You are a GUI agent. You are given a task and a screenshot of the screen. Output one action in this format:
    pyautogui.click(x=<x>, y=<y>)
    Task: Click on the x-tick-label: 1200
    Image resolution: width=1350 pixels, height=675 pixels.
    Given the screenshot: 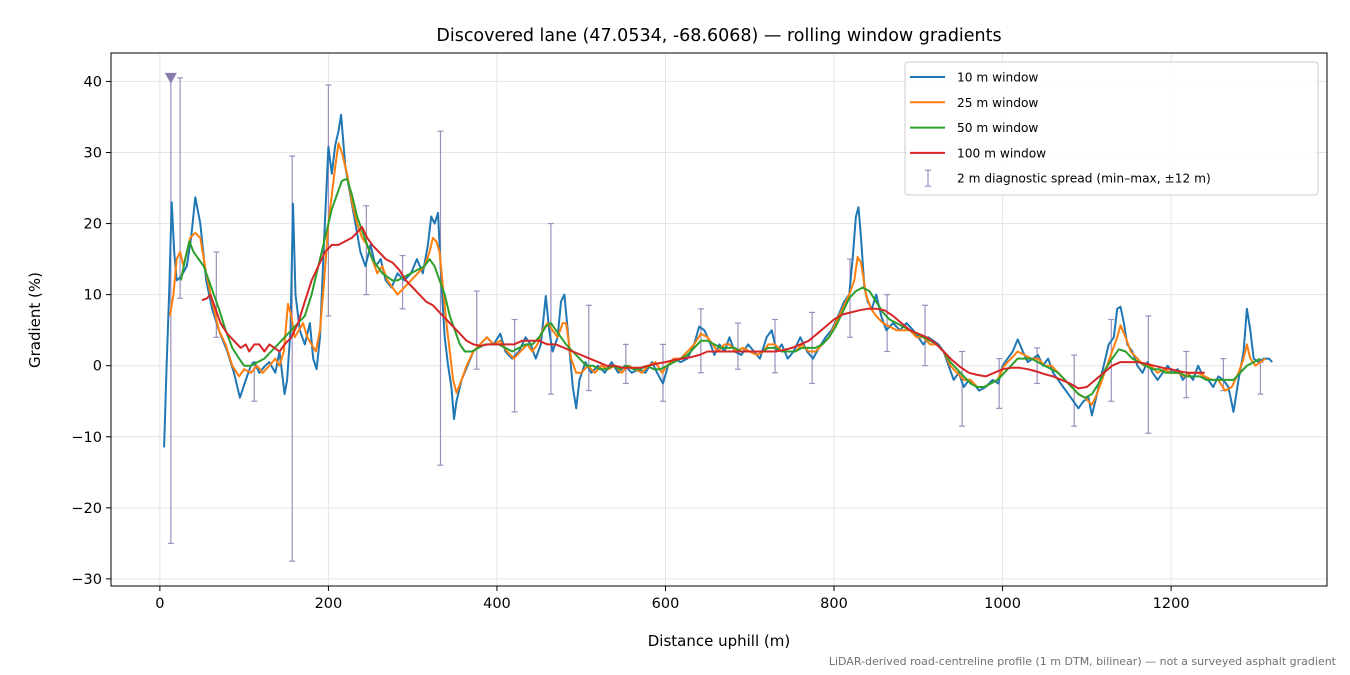 What is the action you would take?
    pyautogui.click(x=1171, y=604)
    